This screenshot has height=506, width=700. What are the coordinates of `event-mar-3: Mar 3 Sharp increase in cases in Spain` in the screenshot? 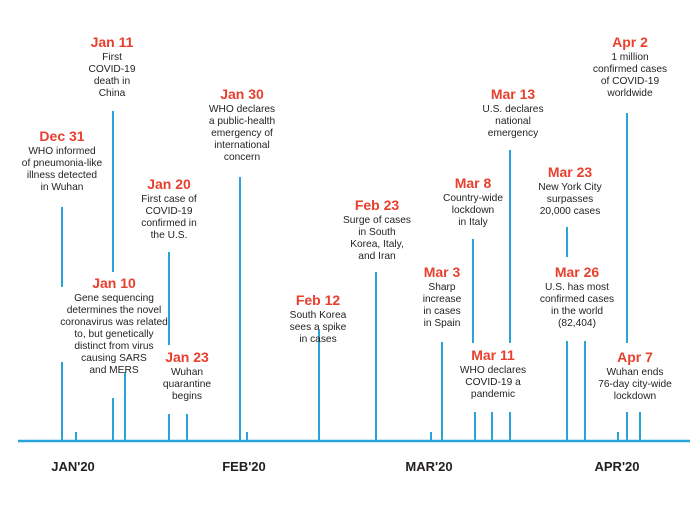 It's located at (442, 297).